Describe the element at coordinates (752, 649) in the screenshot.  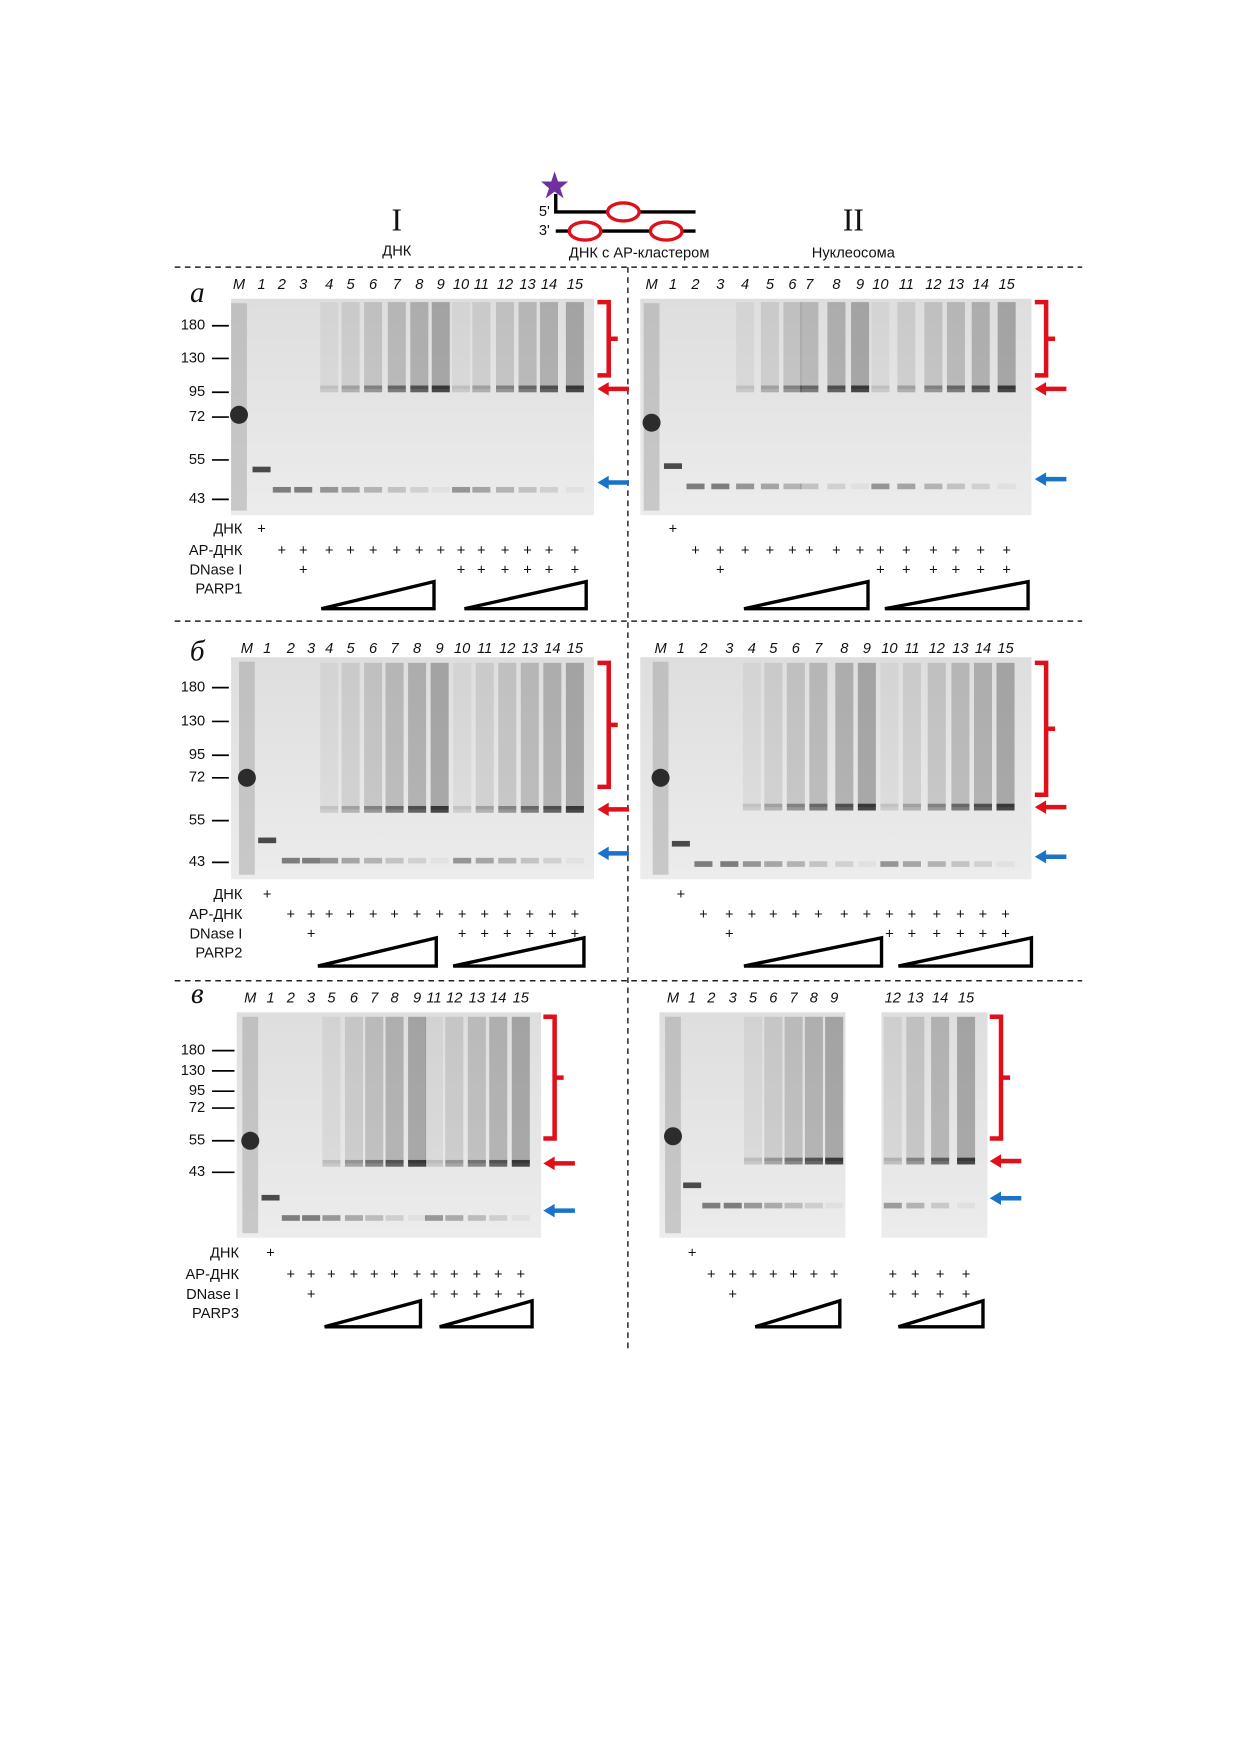
I see `lane-label: 4` at that location.